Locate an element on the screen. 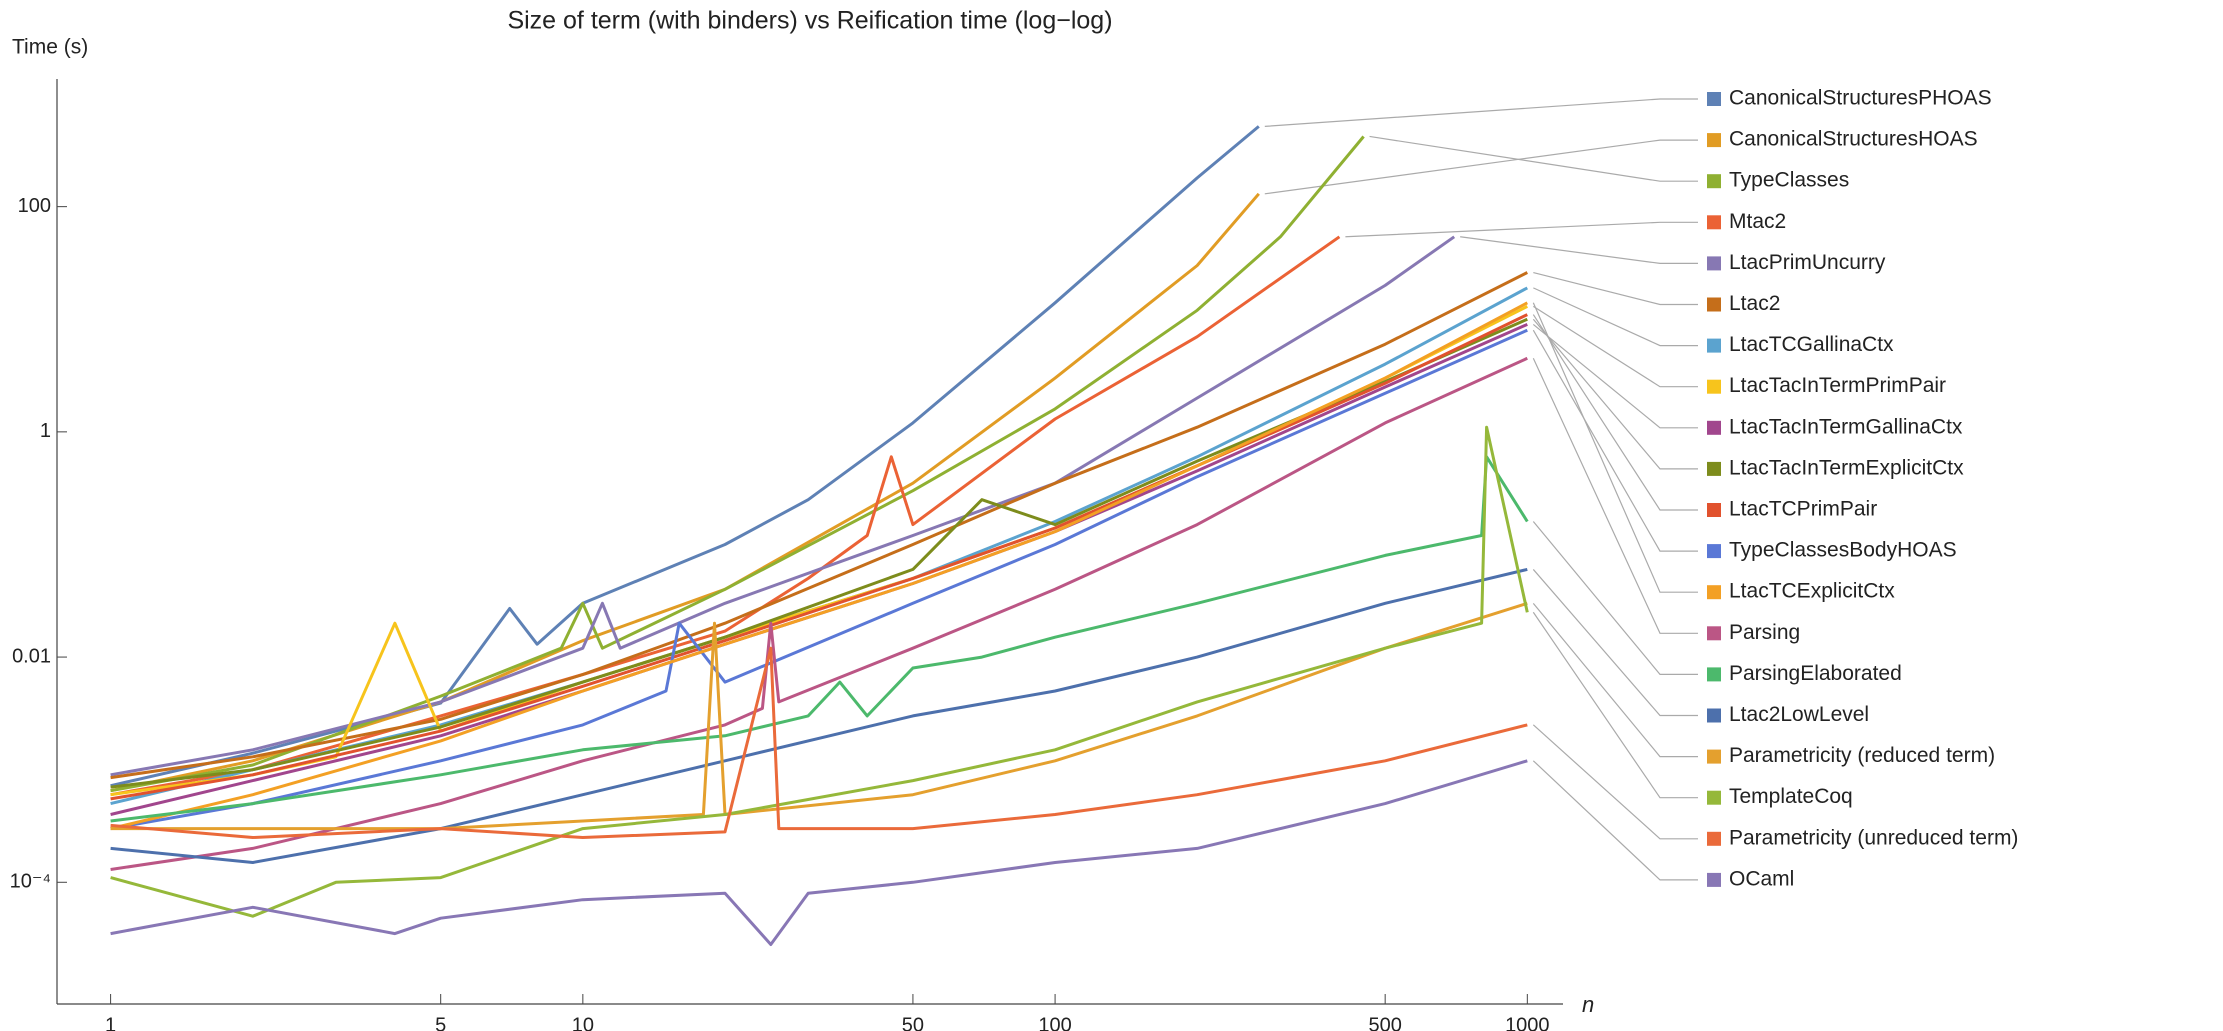 The width and height of the screenshot is (2223, 1031). y-tick-label: 100 is located at coordinates (34, 206).